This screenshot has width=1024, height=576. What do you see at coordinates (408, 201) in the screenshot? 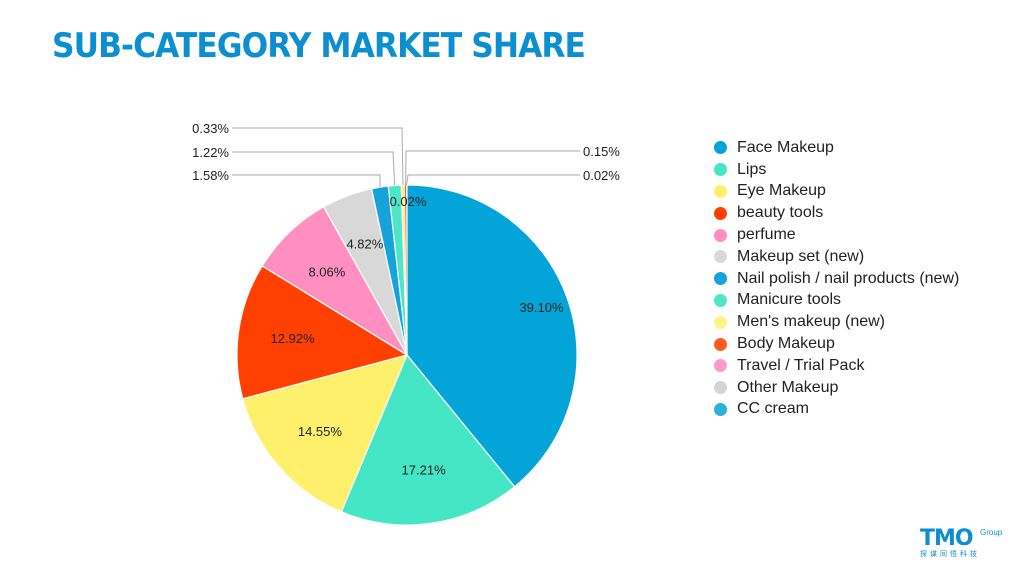
I see `slice-label-12: 0.02%` at bounding box center [408, 201].